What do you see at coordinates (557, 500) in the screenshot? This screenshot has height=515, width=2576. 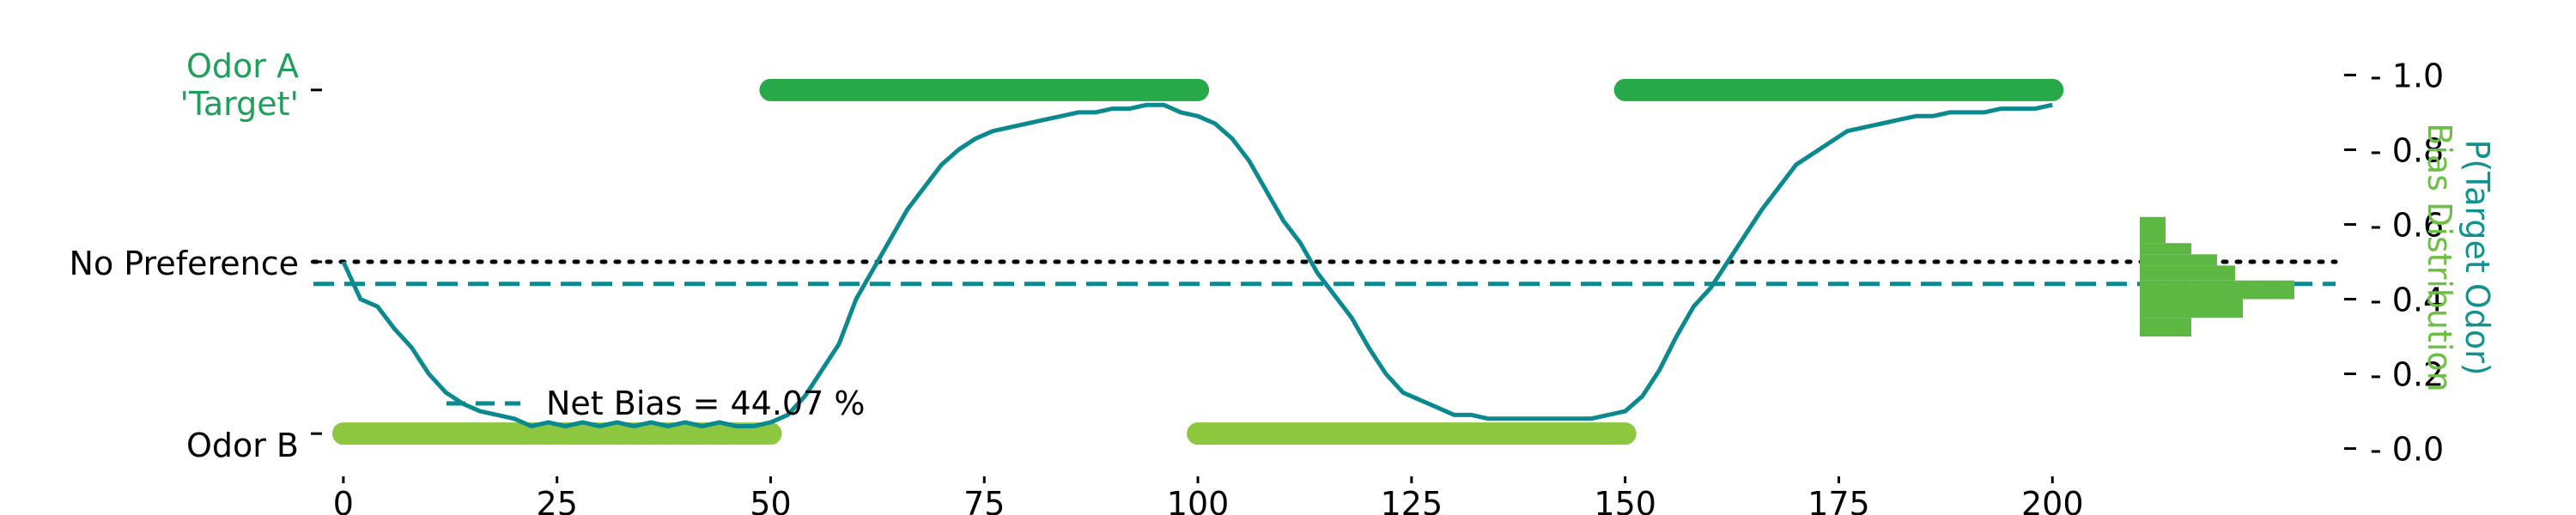 I see `x-tick-label-25: 25` at bounding box center [557, 500].